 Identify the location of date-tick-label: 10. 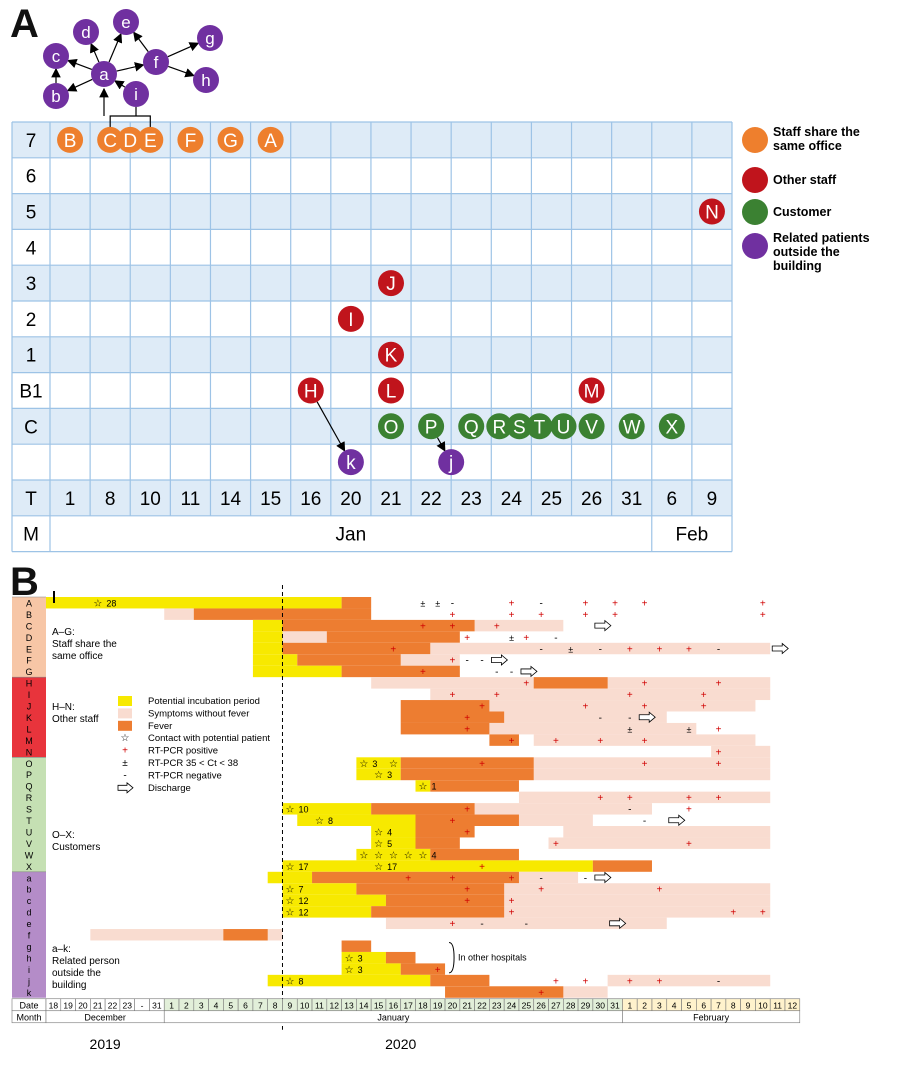
(305, 1005).